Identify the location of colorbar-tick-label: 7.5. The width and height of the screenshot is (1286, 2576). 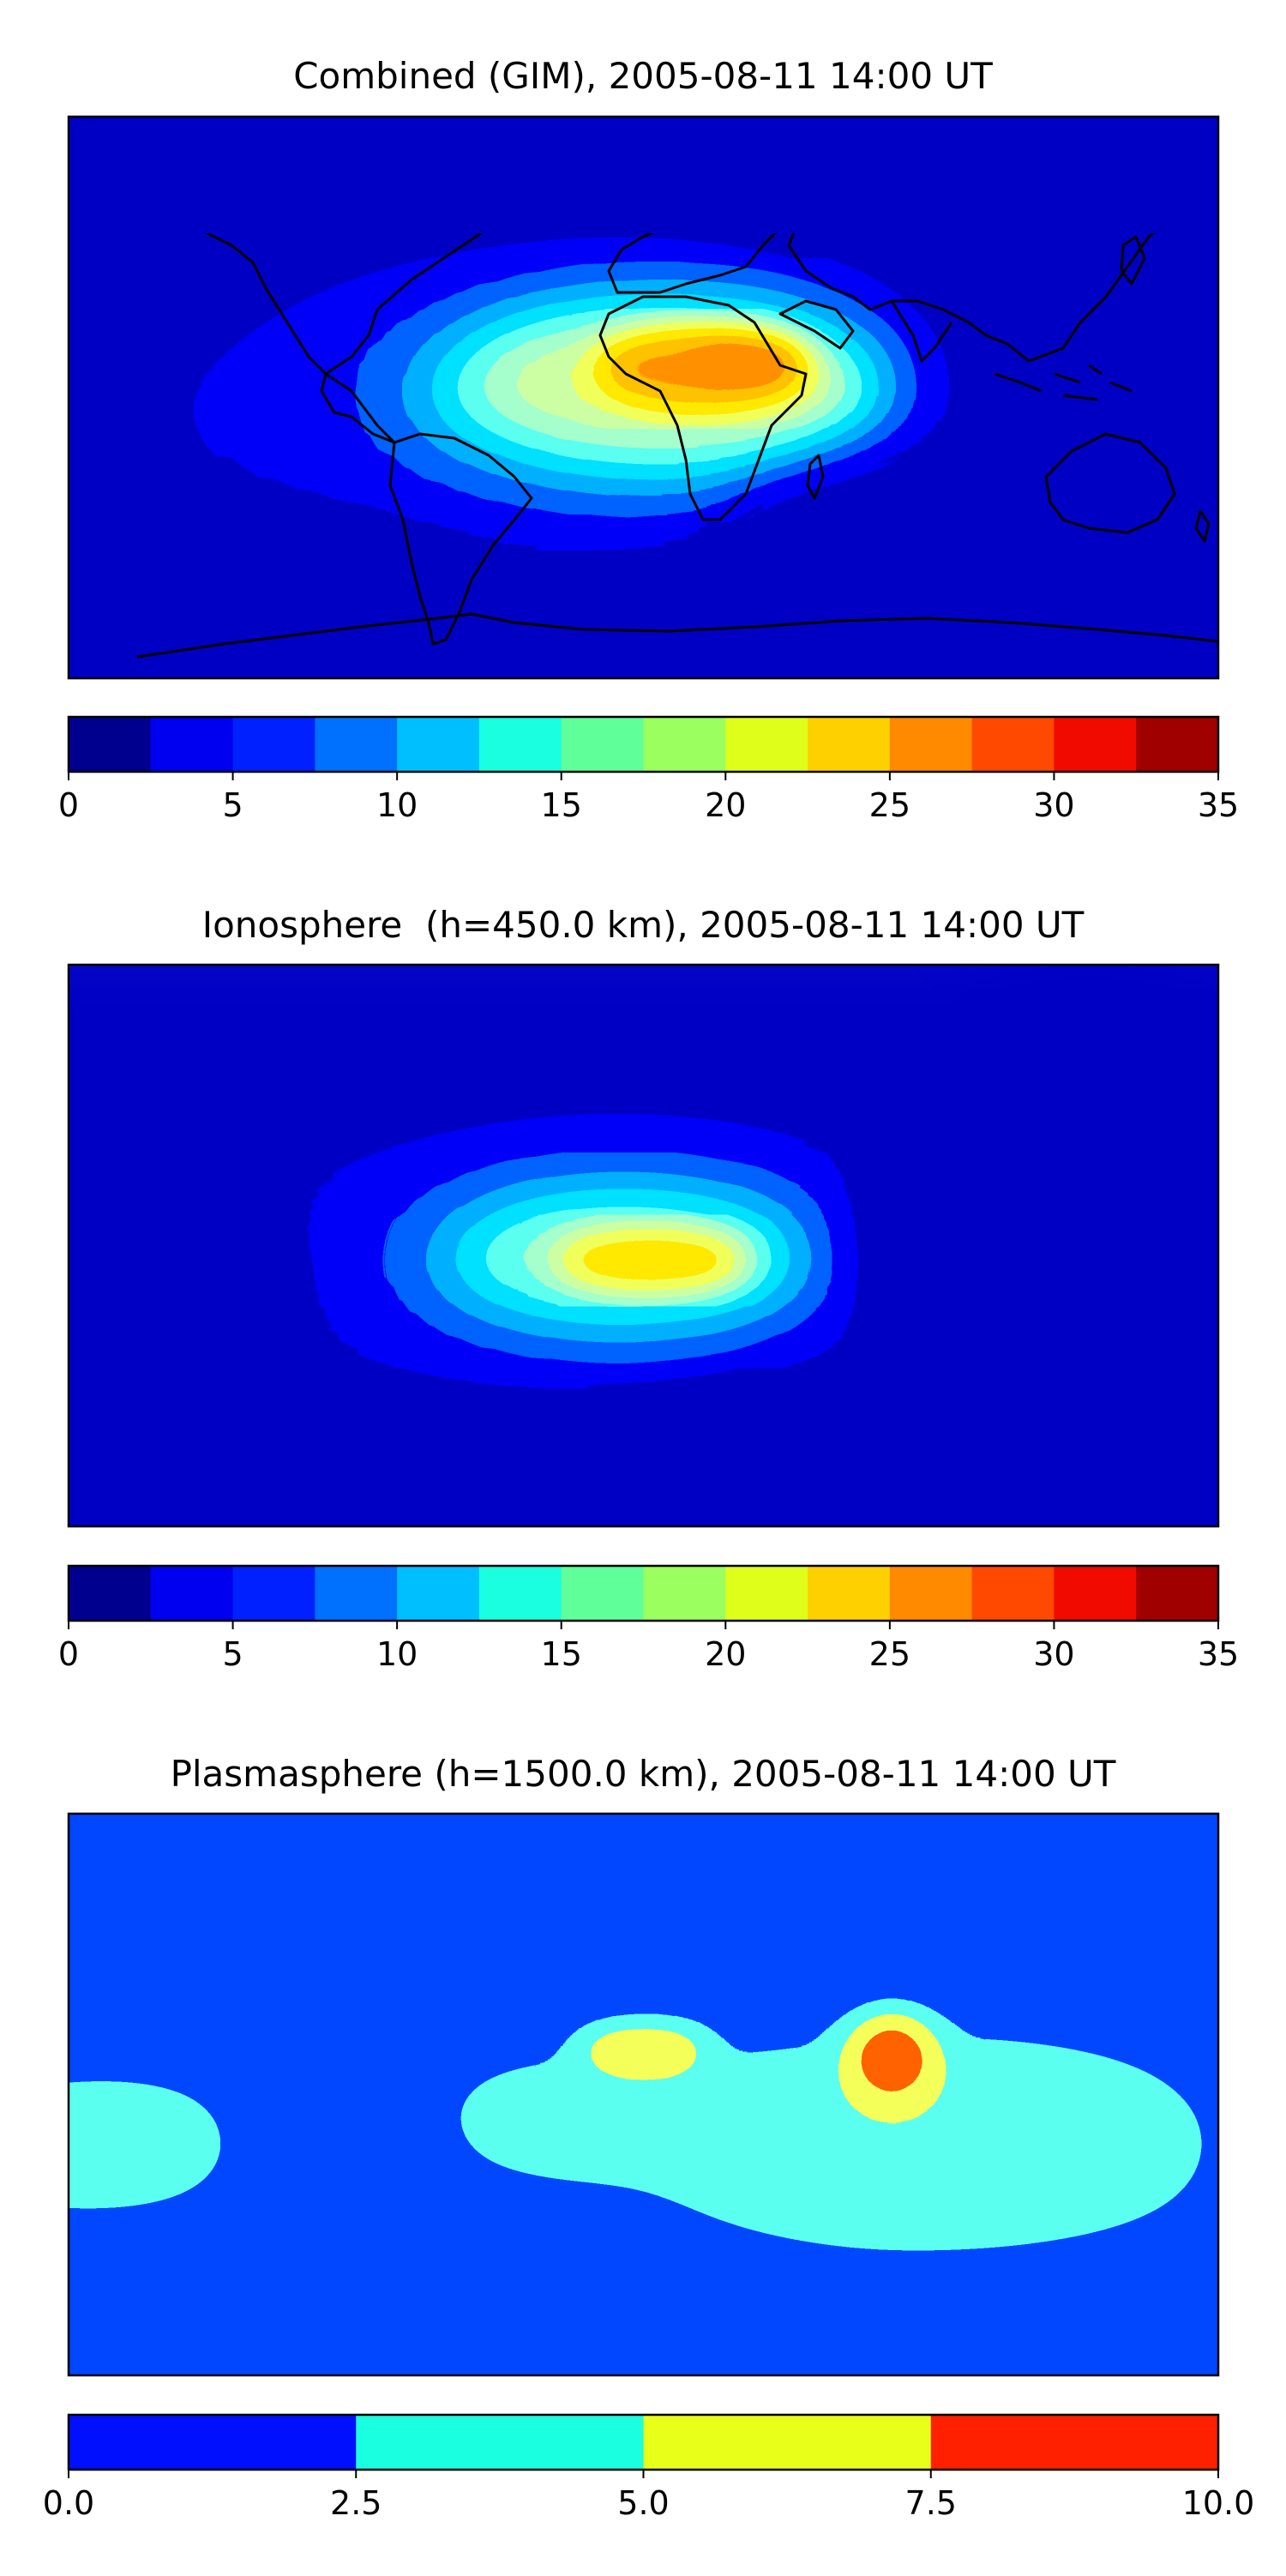
(931, 2503).